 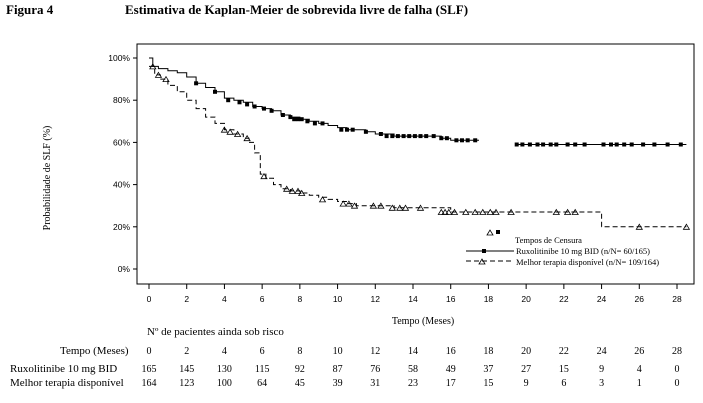 What do you see at coordinates (601, 369) in the screenshot?
I see `risk-cell: 9` at bounding box center [601, 369].